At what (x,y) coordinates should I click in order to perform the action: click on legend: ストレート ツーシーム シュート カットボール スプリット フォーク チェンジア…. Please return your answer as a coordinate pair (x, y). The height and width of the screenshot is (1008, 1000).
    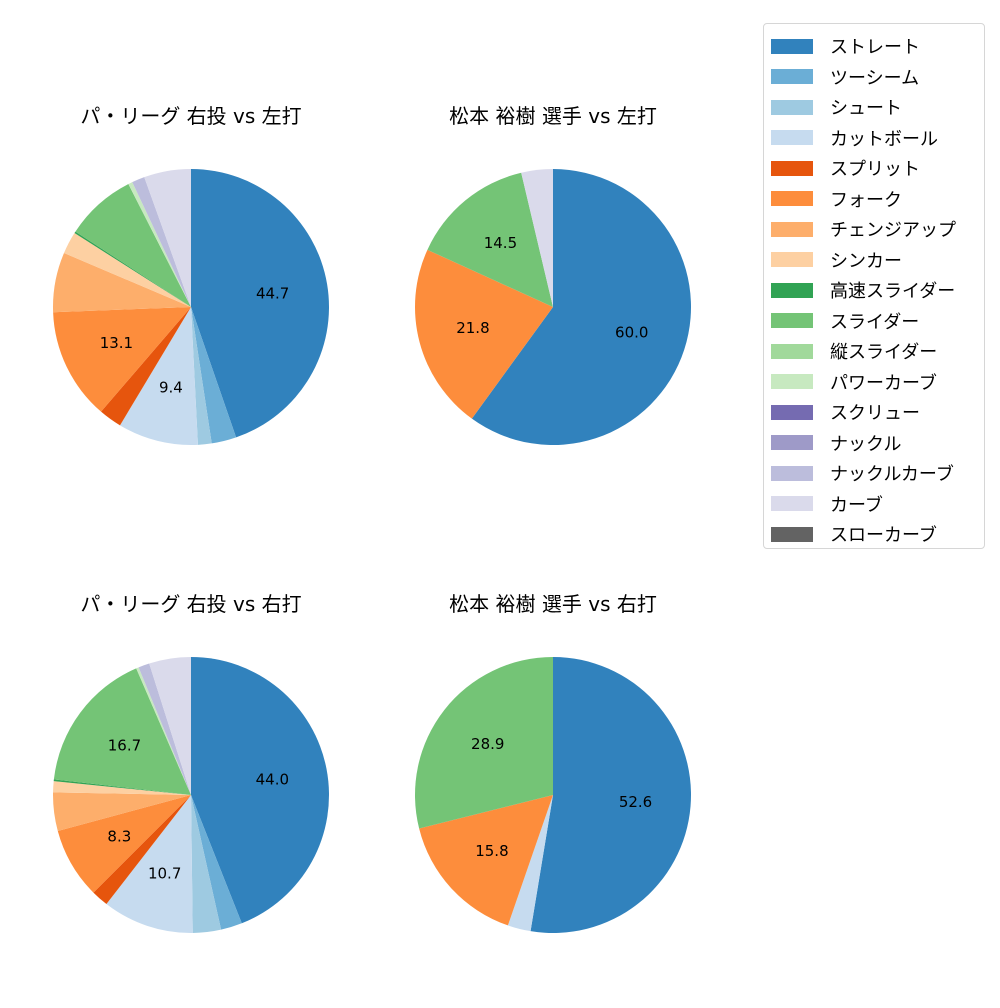
    Looking at the image, I should click on (874, 286).